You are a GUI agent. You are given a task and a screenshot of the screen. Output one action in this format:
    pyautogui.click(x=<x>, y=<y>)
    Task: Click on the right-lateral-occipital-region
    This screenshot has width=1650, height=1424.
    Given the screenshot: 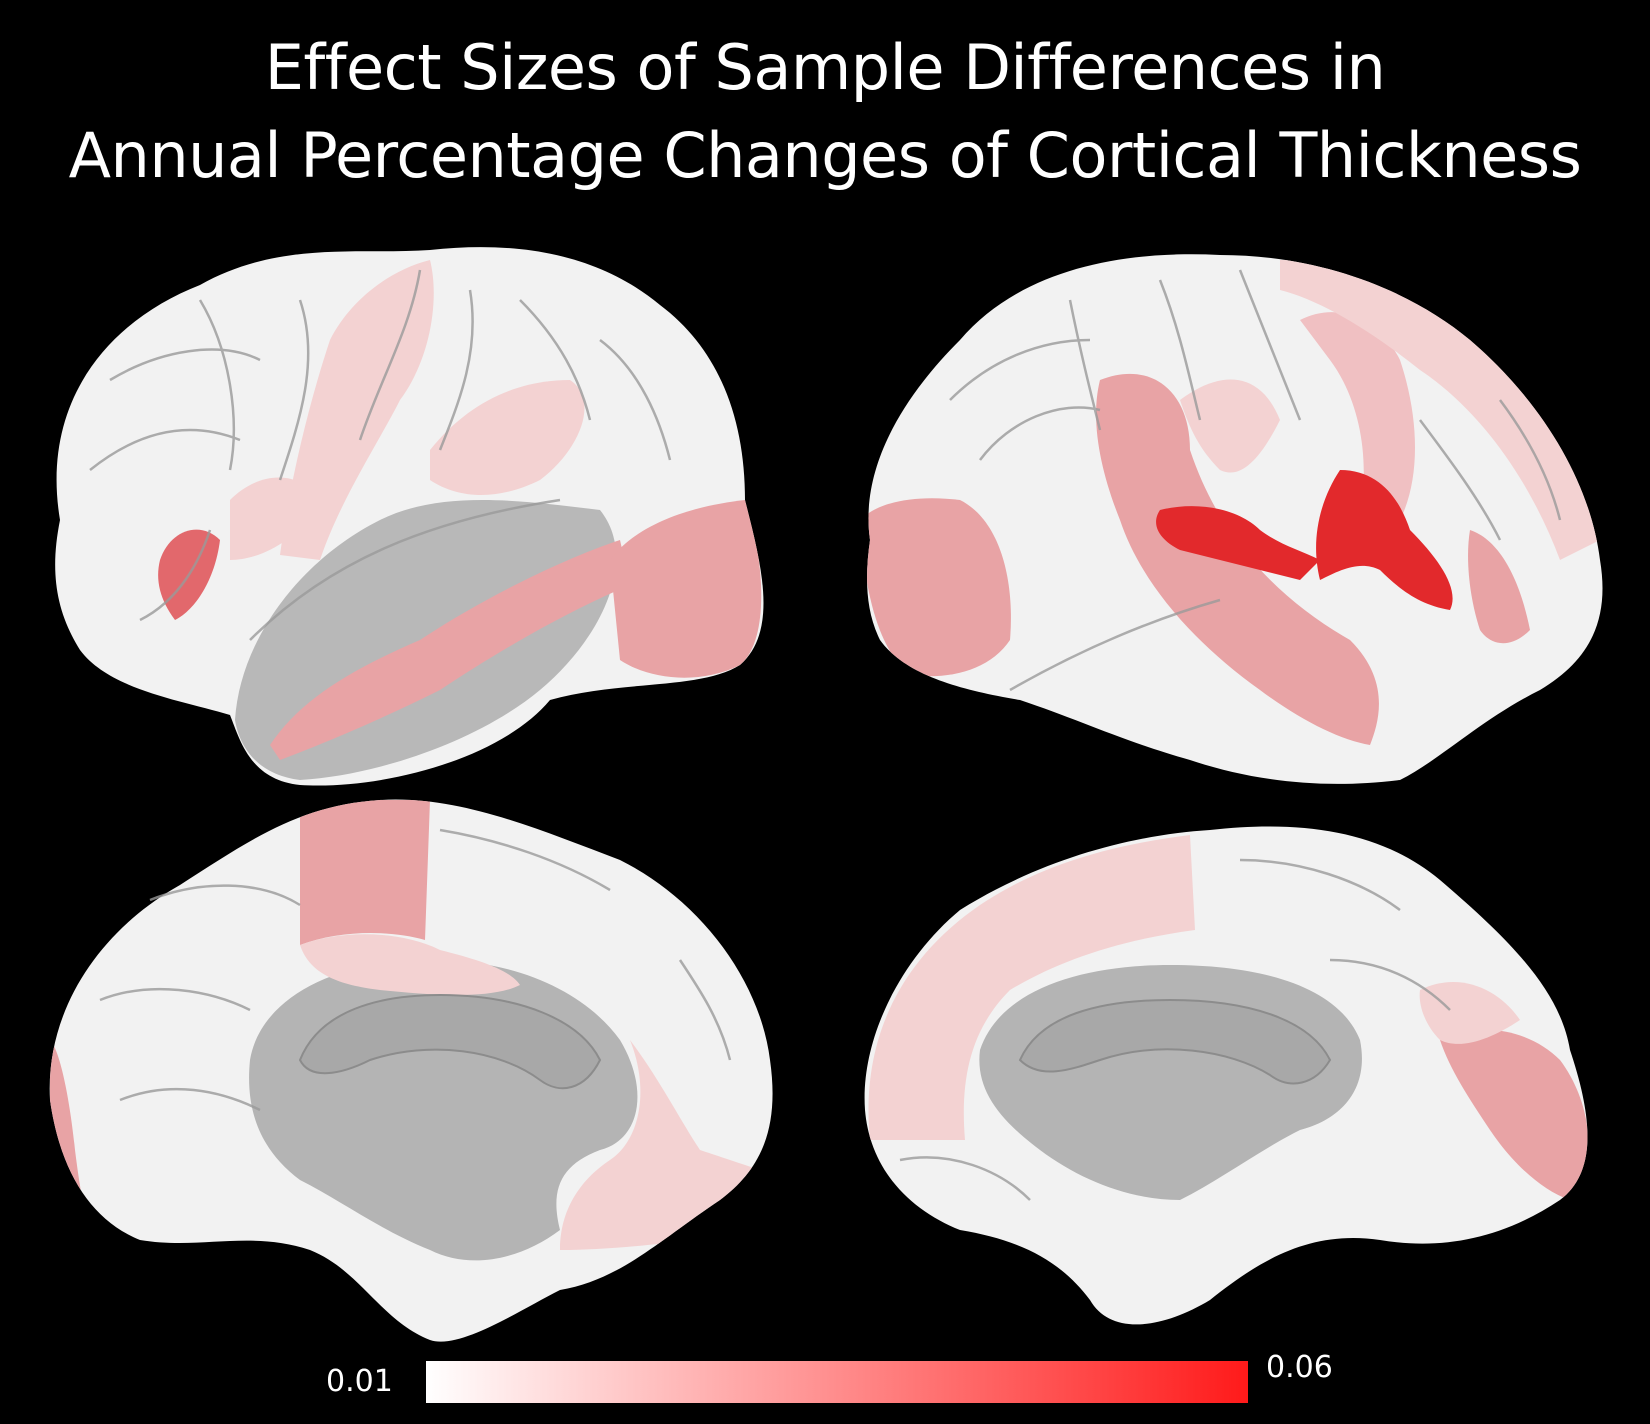 What is the action you would take?
    pyautogui.click(x=939, y=587)
    